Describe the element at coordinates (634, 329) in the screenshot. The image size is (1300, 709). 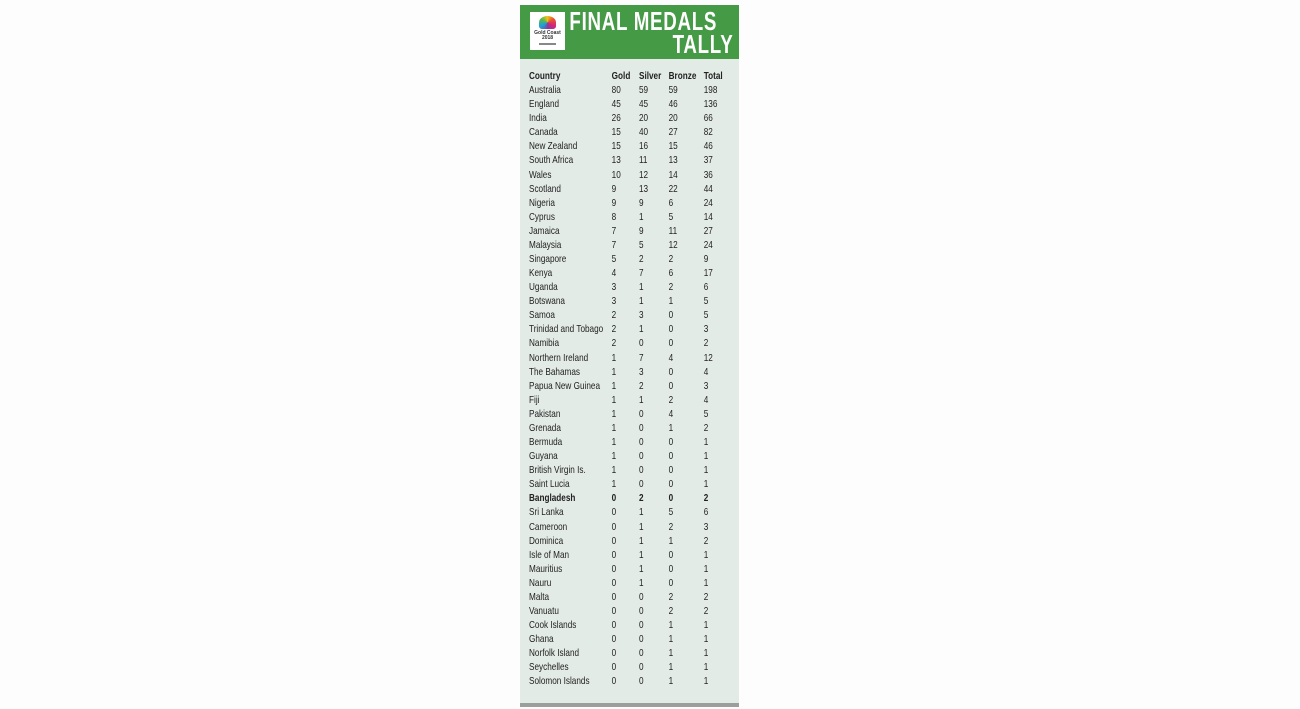
I see `table-row: Trinidad and Tobago 2 1 0 3` at that location.